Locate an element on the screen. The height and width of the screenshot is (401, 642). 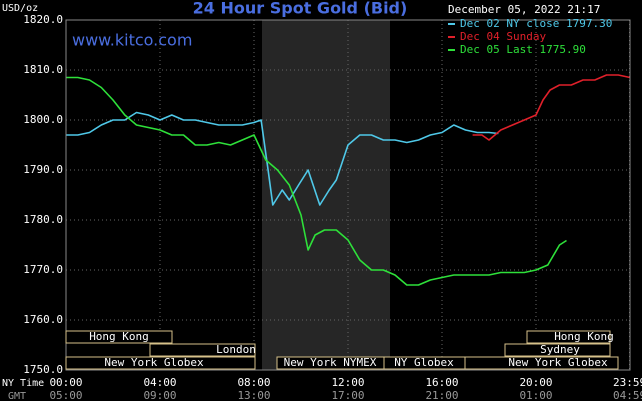
session-label: Sydney is located at coordinates (560, 349).